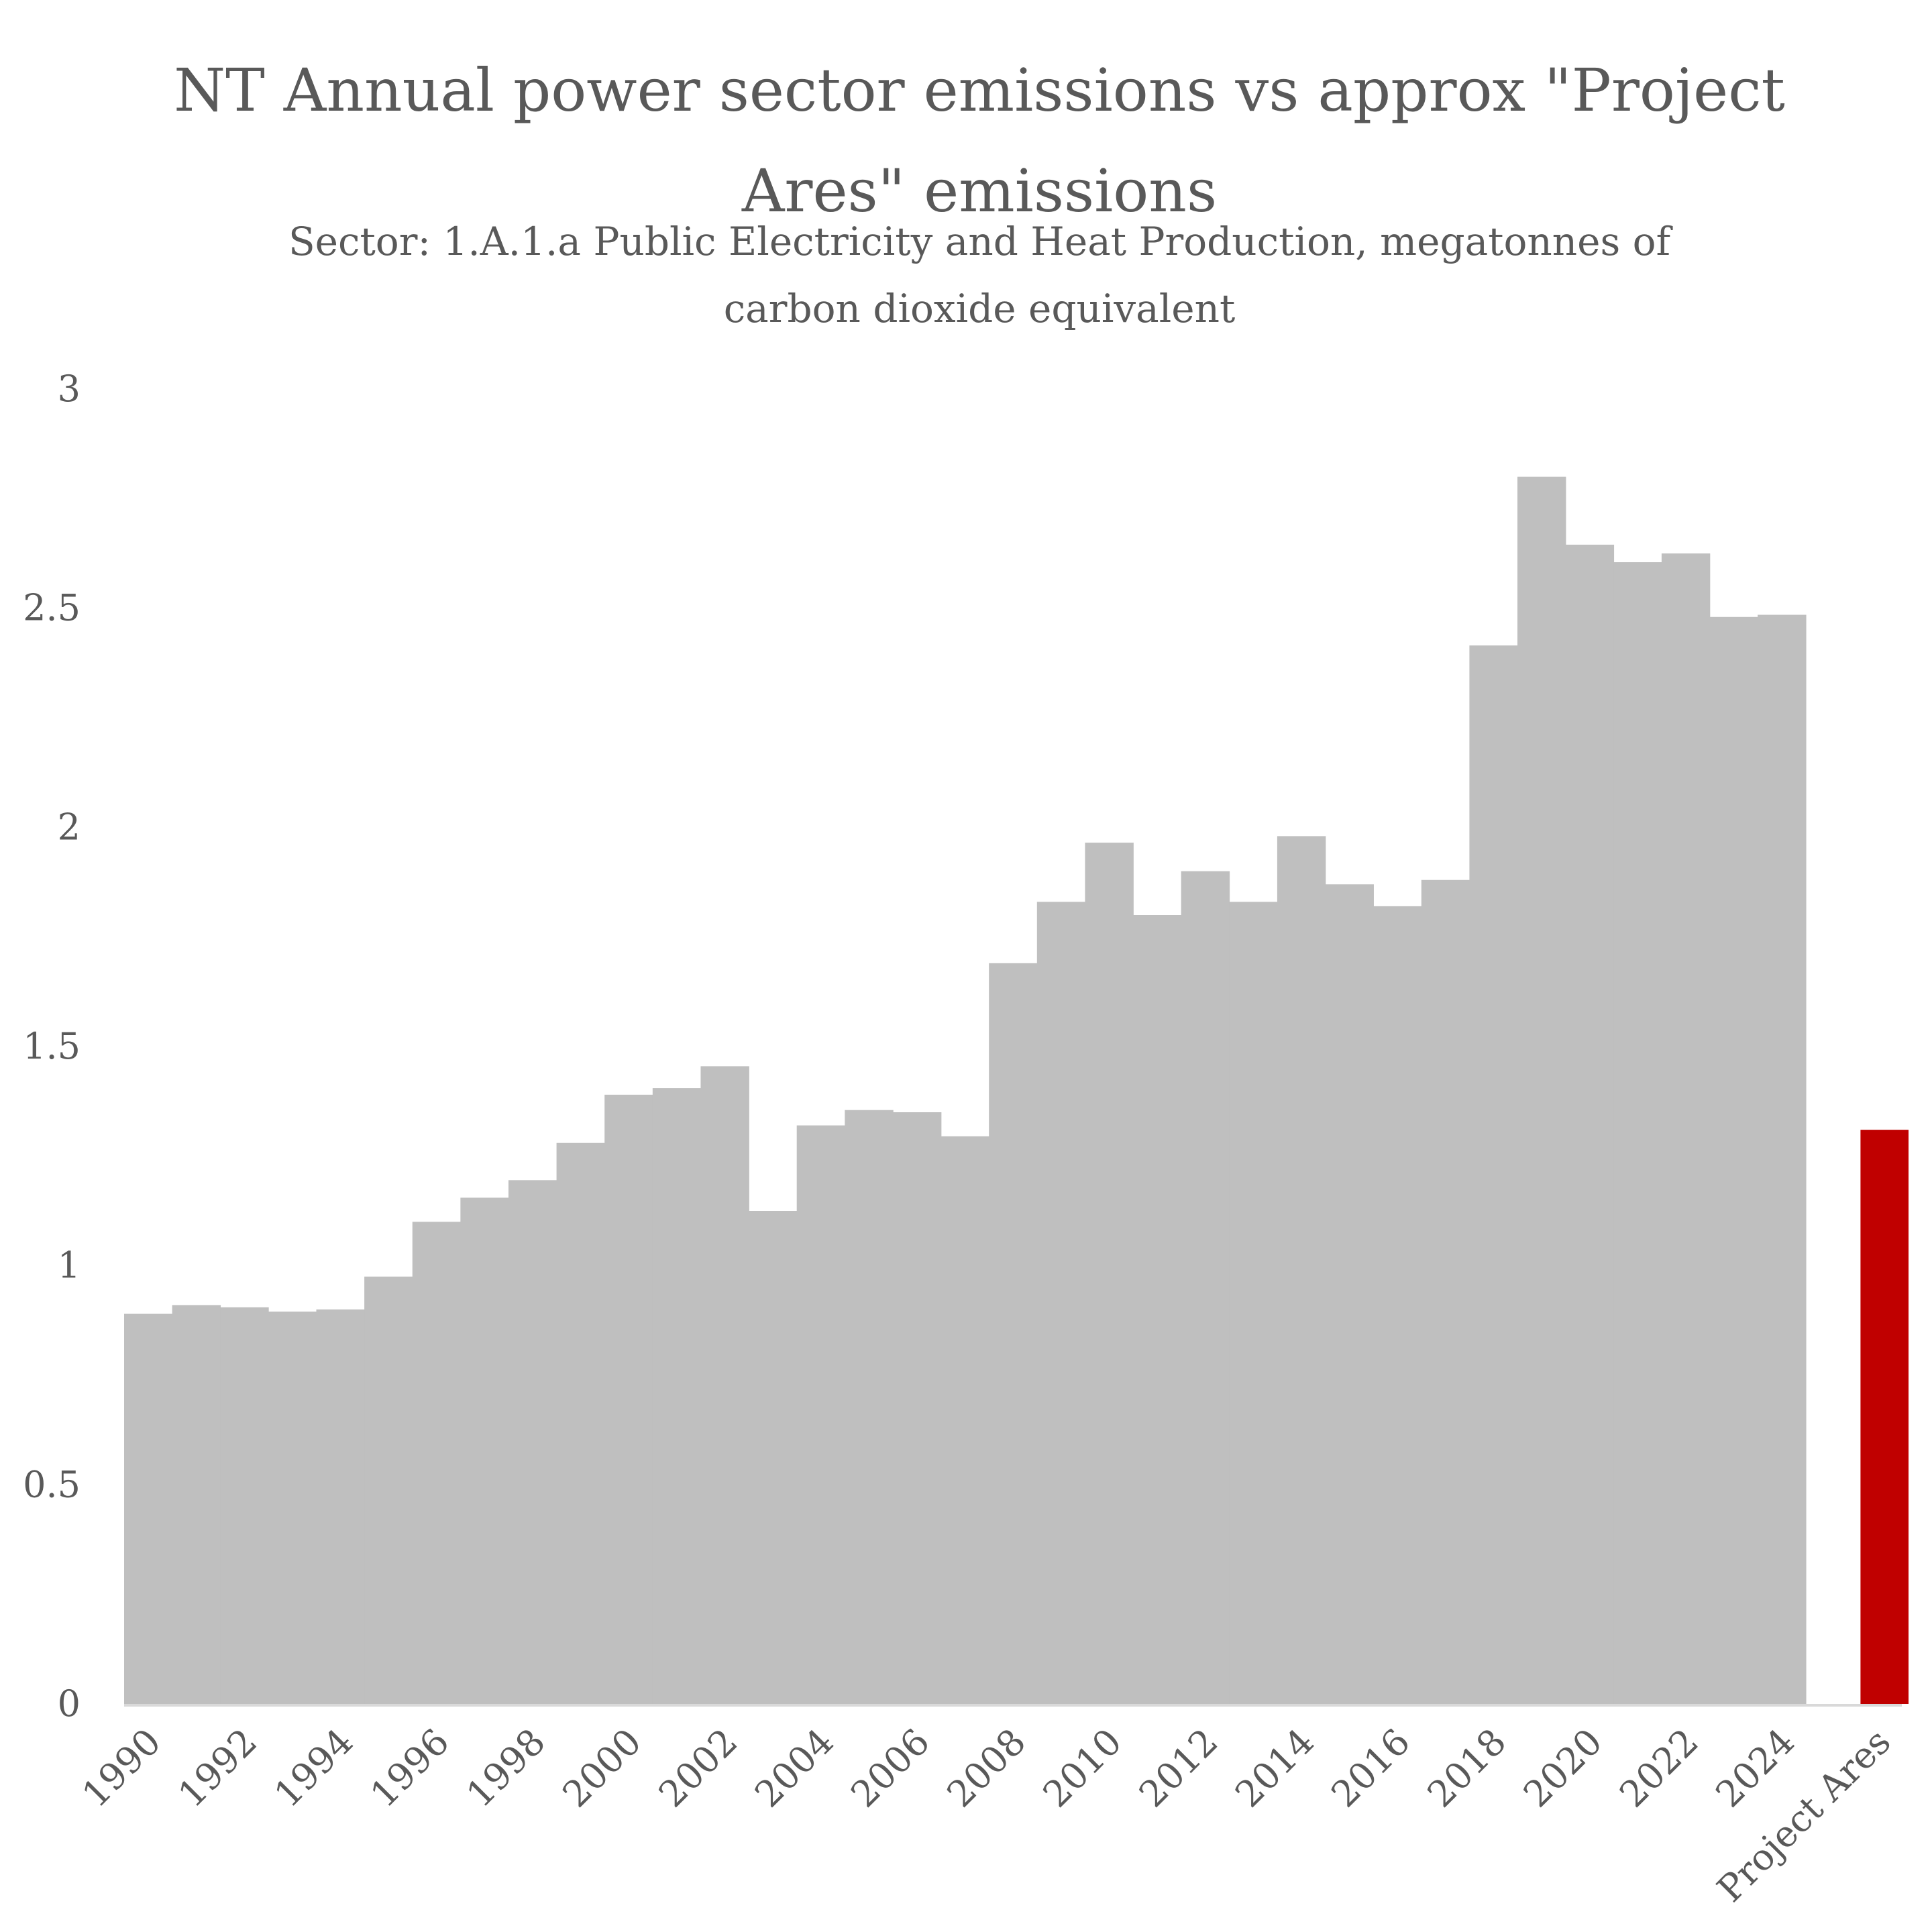 The image size is (1932, 1932). What do you see at coordinates (1686, 1128) in the screenshot?
I see `bar-2022` at bounding box center [1686, 1128].